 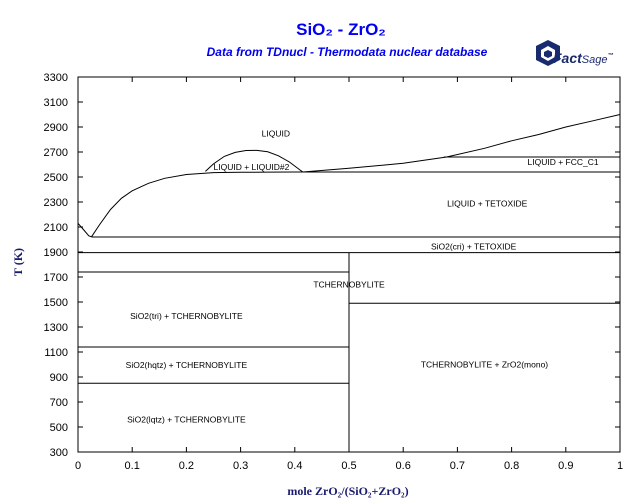 I want to click on x-tick-label: 0.8, so click(x=511, y=466).